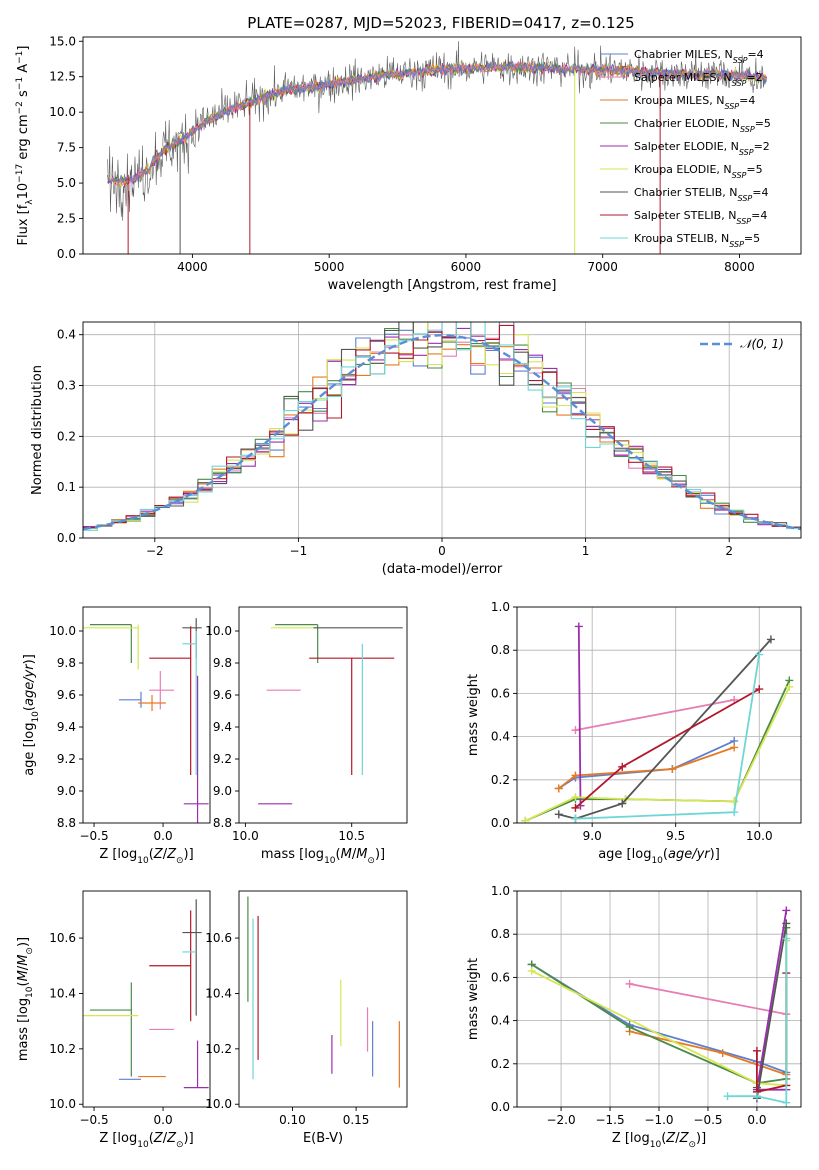 This screenshot has width=819, height=1170. I want to click on y-tick-label: 1.0, so click(500, 607).